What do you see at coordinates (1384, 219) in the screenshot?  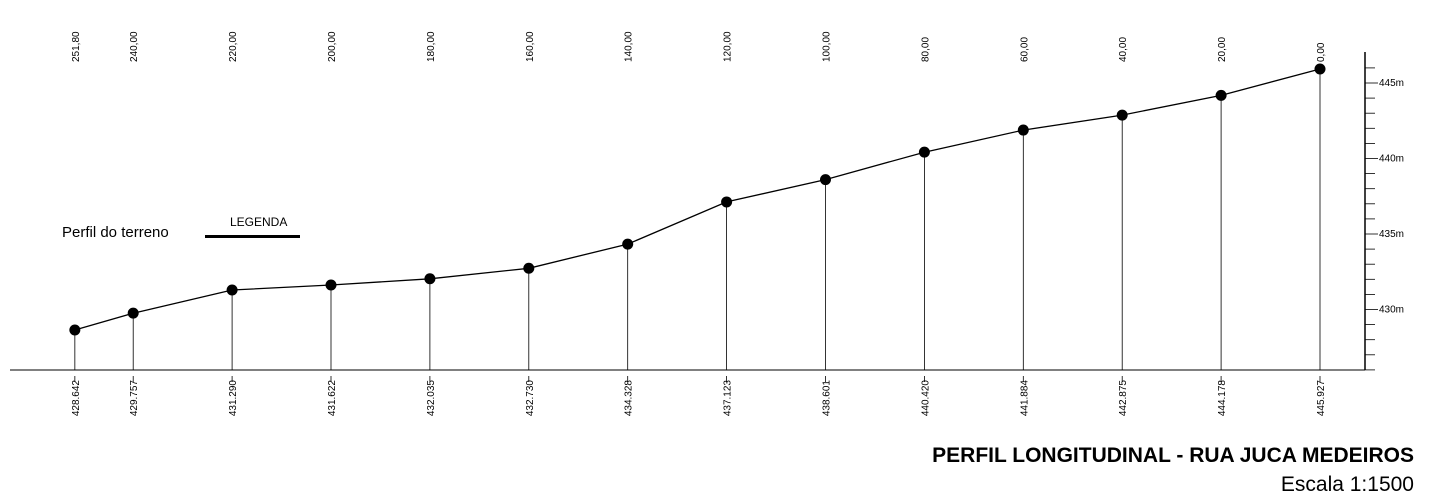 I see `elevation-scale-layer: 430m 435m 440m 445m` at bounding box center [1384, 219].